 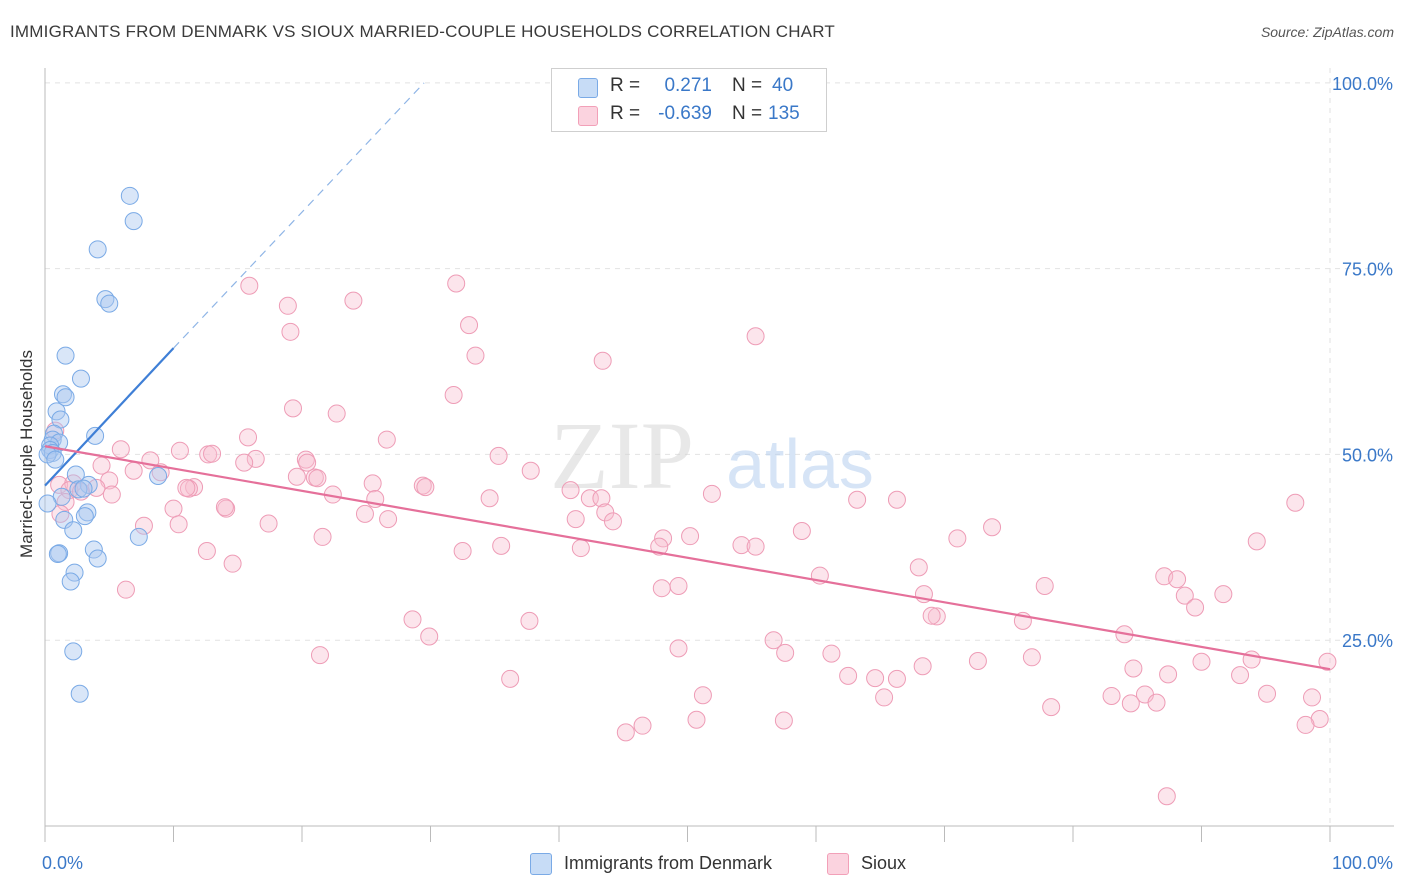 I want to click on legend-n-label: N =, so click(x=747, y=85).